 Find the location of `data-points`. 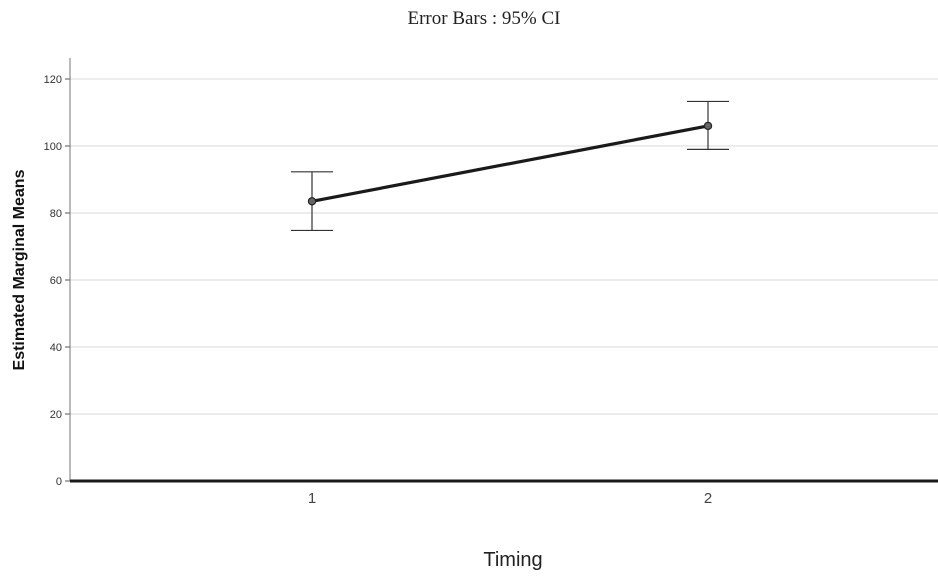

data-points is located at coordinates (510, 163).